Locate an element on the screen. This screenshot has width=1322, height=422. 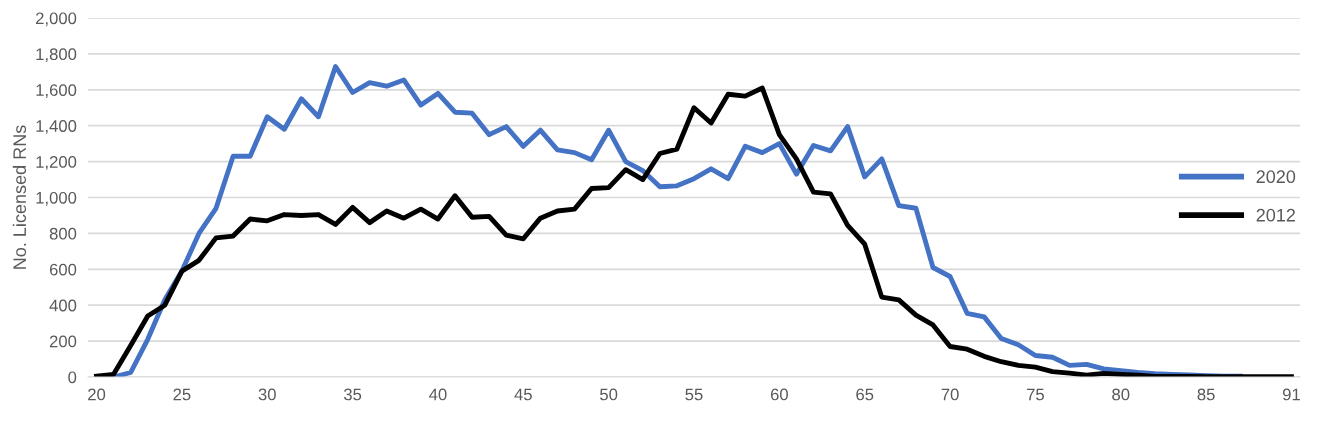
y-tick-label: 600 is located at coordinates (63, 269).